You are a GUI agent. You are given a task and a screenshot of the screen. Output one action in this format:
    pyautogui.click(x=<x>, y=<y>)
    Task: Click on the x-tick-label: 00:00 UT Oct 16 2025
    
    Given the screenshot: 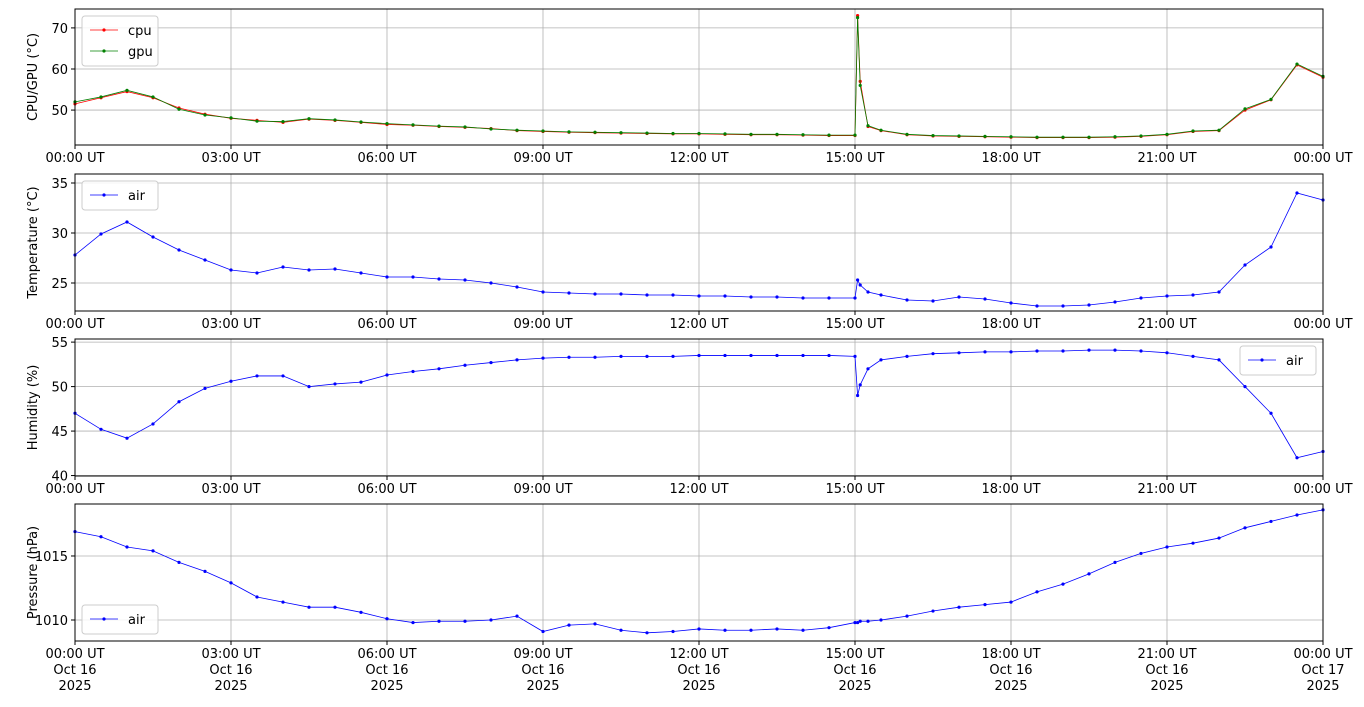 What is the action you would take?
    pyautogui.click(x=74, y=670)
    